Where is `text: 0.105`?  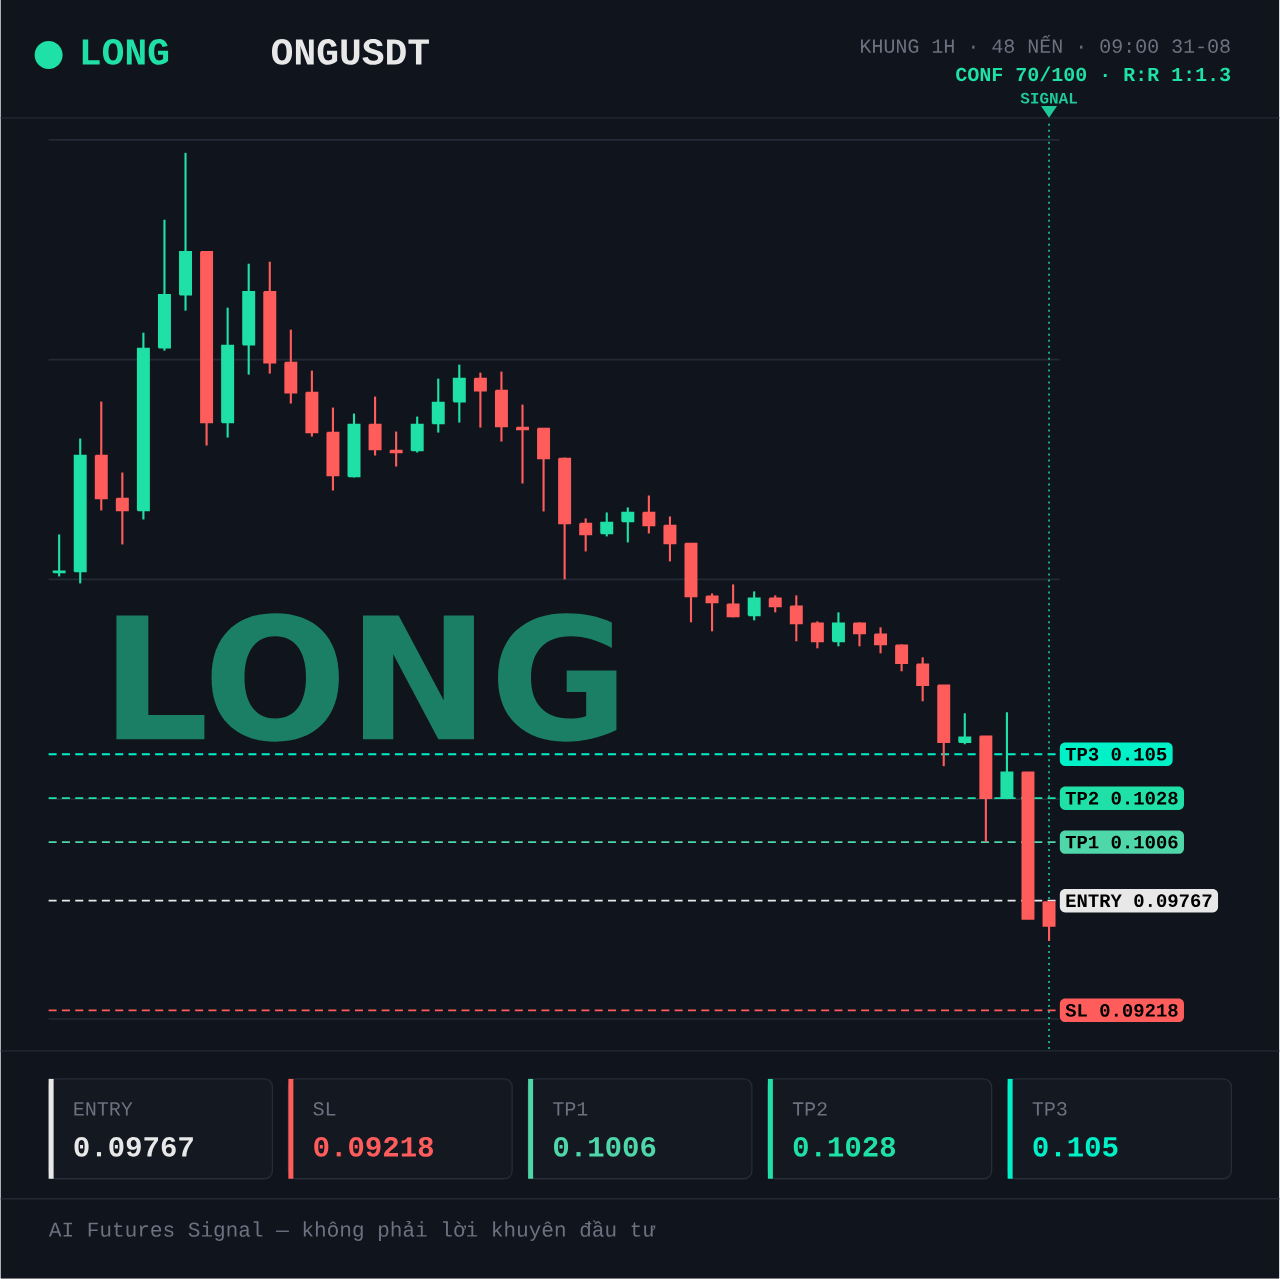
text: 0.105 is located at coordinates (1075, 1147).